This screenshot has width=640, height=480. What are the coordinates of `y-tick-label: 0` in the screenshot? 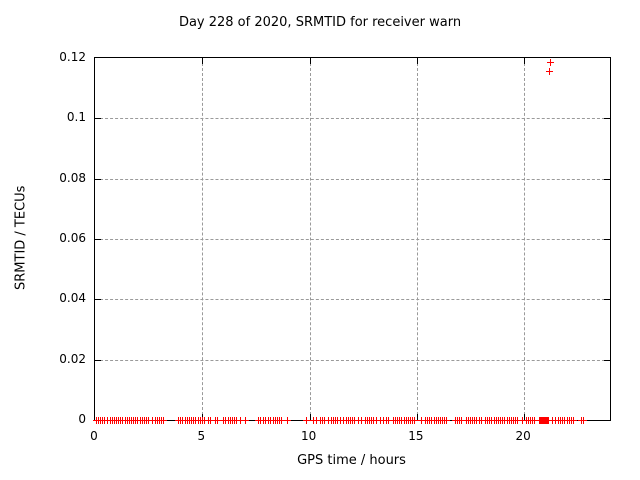 It's located at (82, 419).